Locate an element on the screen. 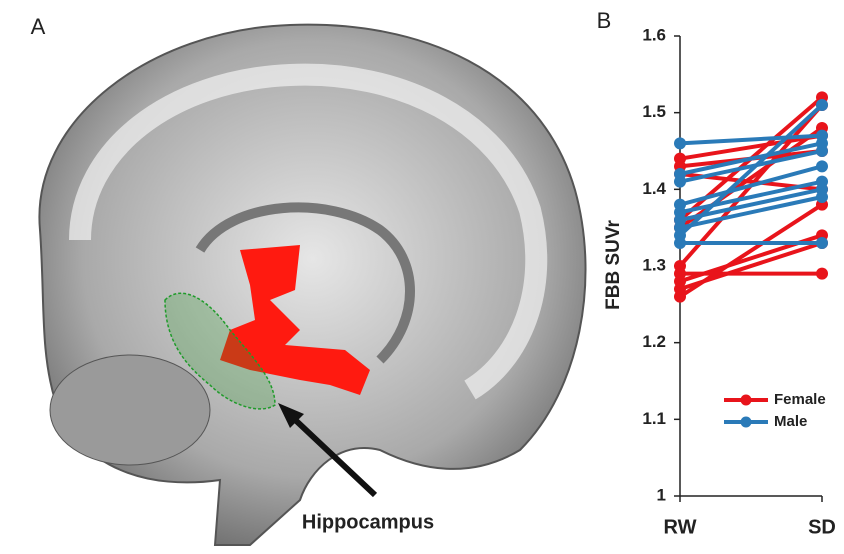  y-tick-label: 1 is located at coordinates (661, 494).